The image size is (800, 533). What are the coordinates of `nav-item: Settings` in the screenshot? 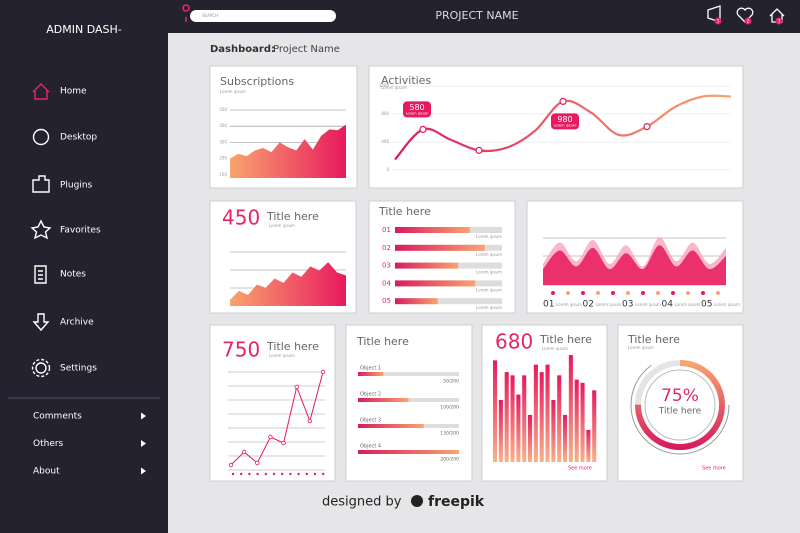 It's located at (78, 369).